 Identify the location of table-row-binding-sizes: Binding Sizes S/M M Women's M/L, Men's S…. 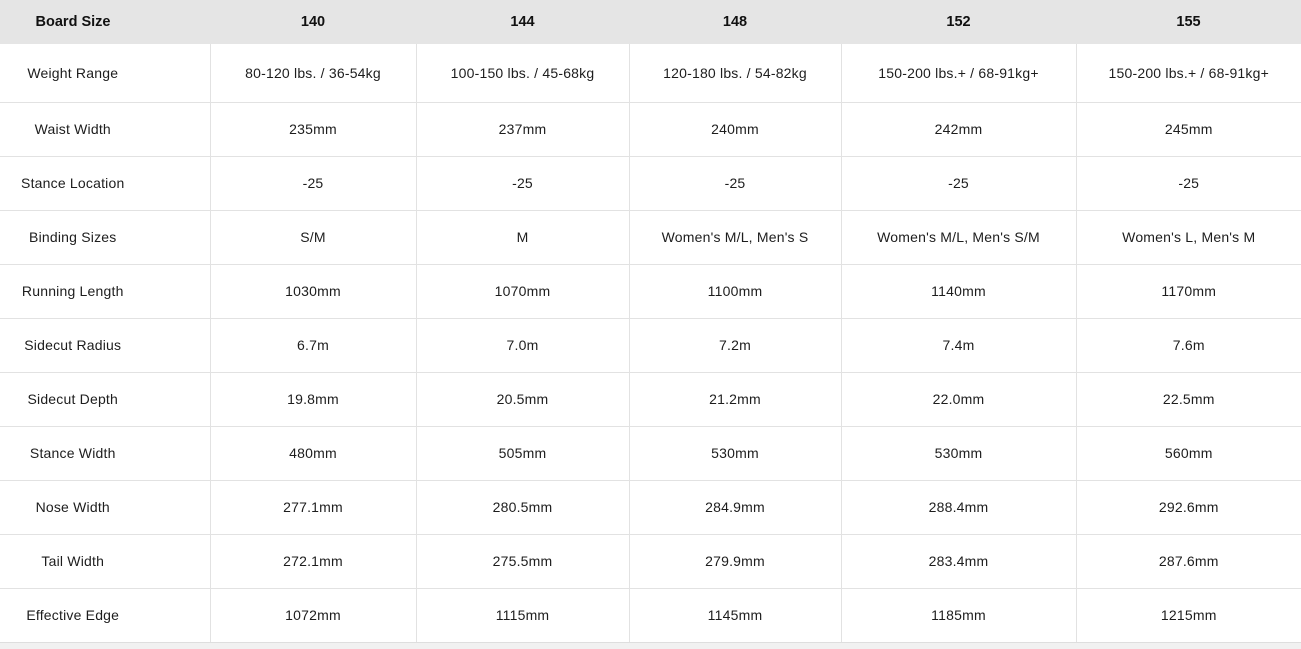
(650, 236).